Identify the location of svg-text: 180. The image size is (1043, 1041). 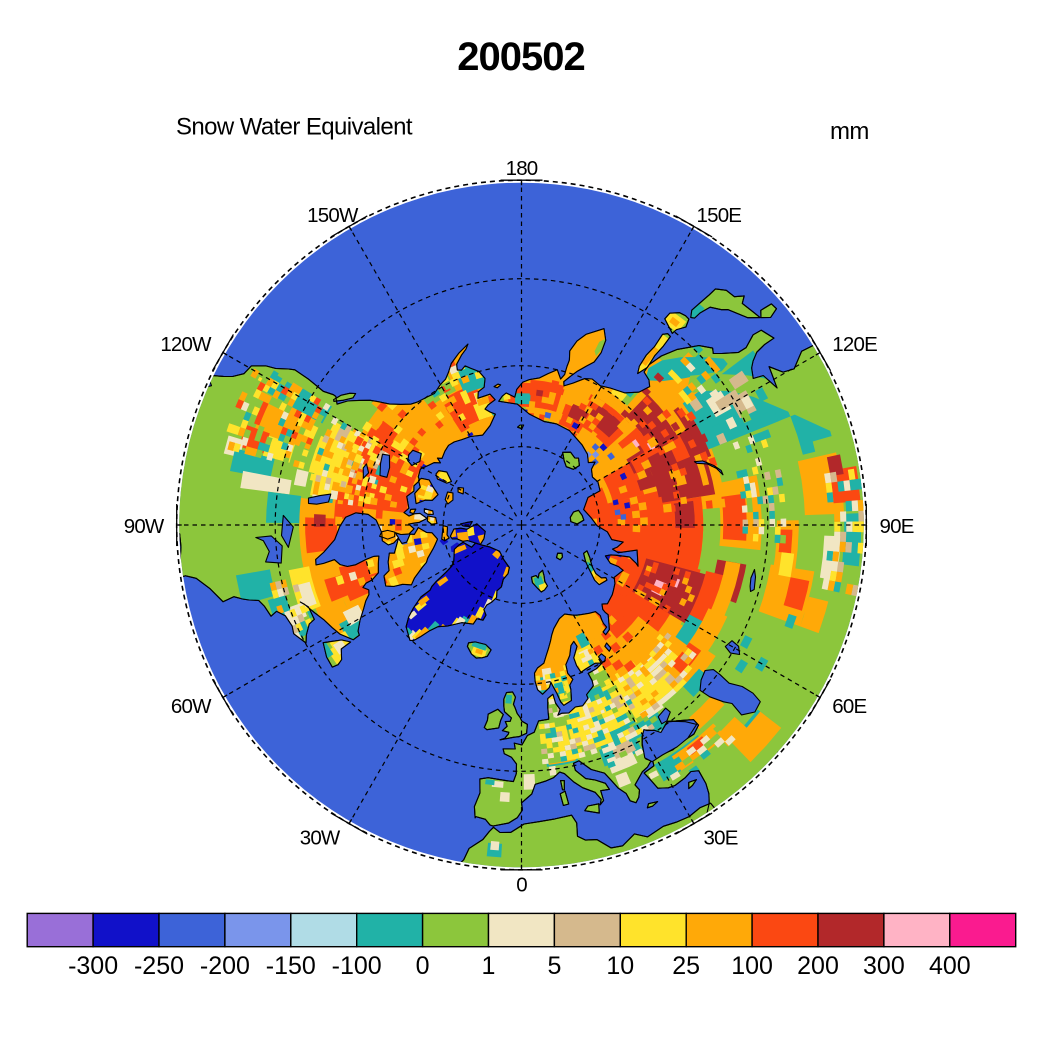
(522, 168).